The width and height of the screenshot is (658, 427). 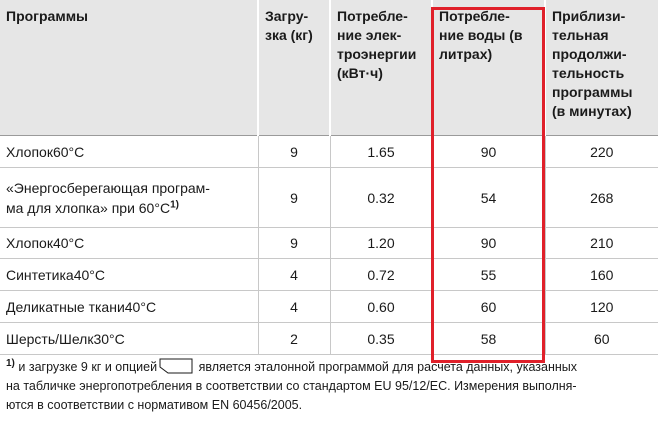 What do you see at coordinates (380, 68) in the screenshot?
I see `header-cell: Потребле- ние элек- троэнергии (кВт·ч)` at bounding box center [380, 68].